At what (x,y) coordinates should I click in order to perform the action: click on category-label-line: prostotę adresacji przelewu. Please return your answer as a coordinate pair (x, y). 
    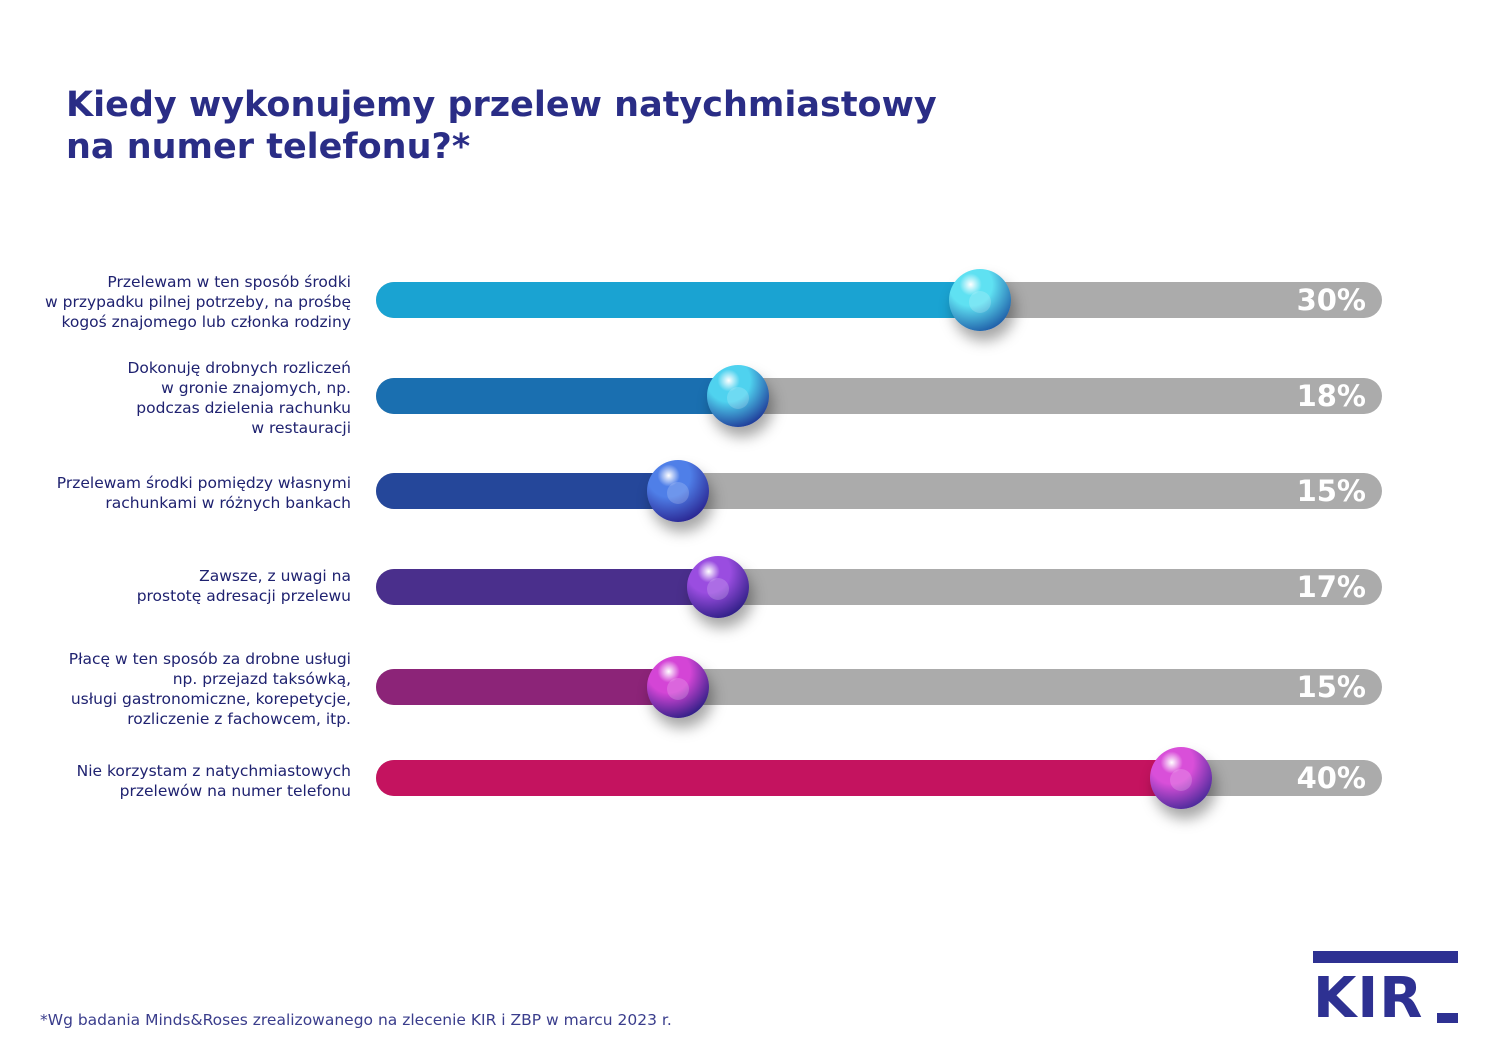
    Looking at the image, I should click on (243, 596).